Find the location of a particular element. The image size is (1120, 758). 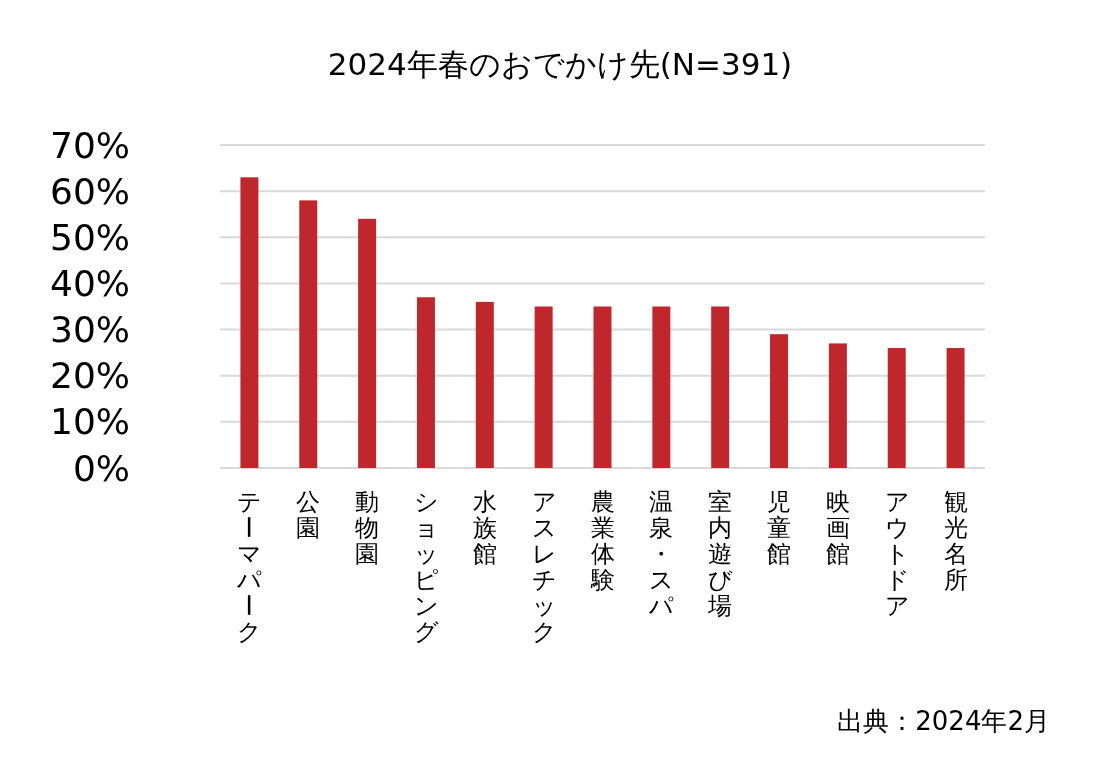

source-note: 出典：2024年2月 is located at coordinates (943, 721).